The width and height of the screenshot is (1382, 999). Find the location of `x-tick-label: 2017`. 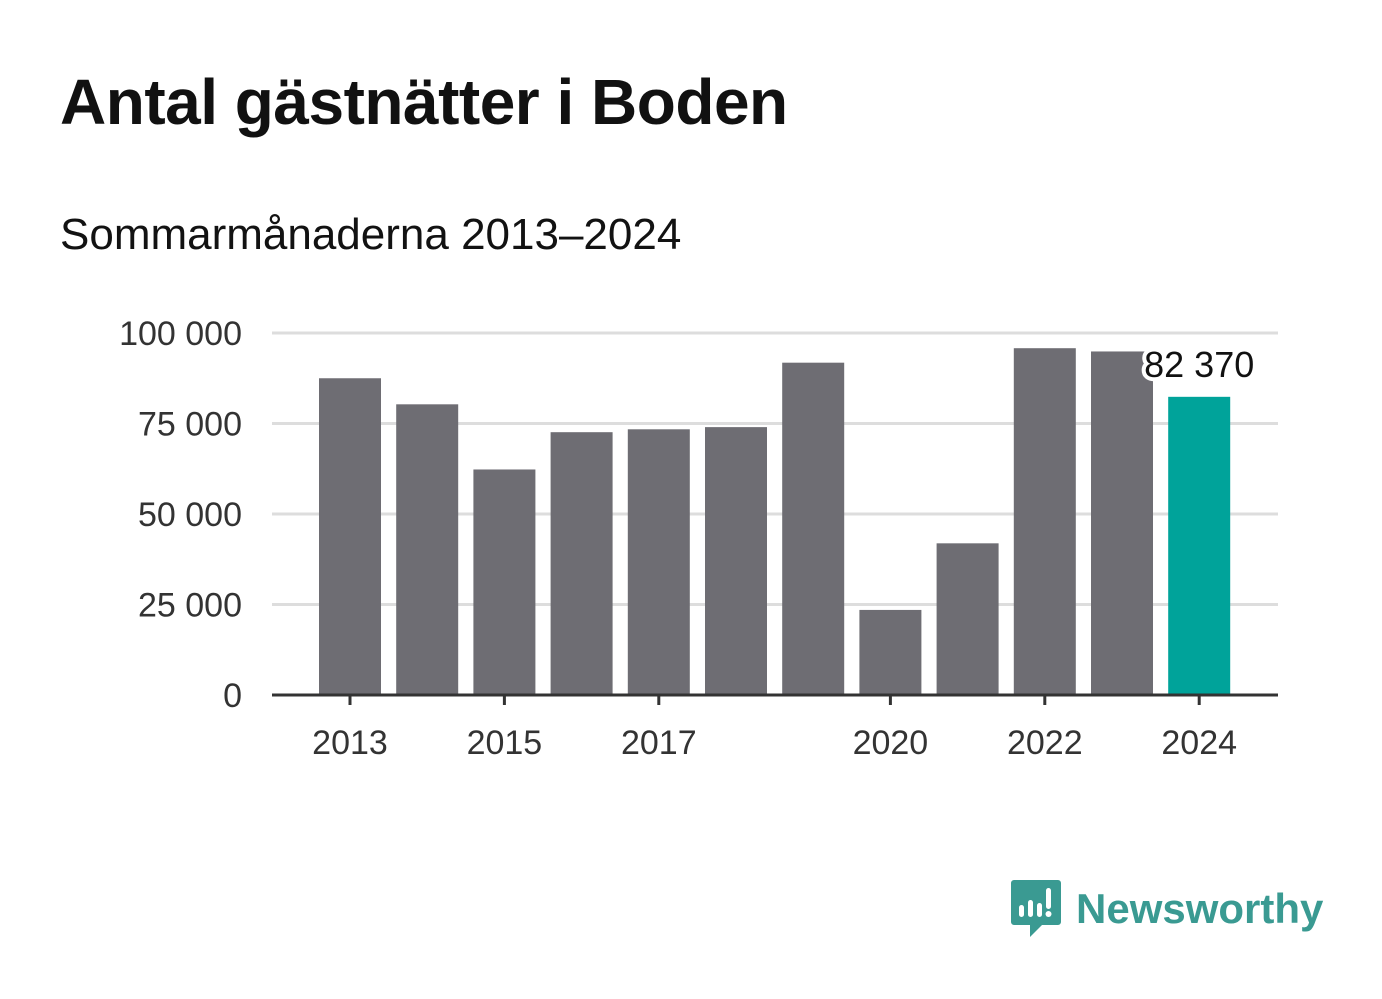

x-tick-label: 2017 is located at coordinates (659, 743).